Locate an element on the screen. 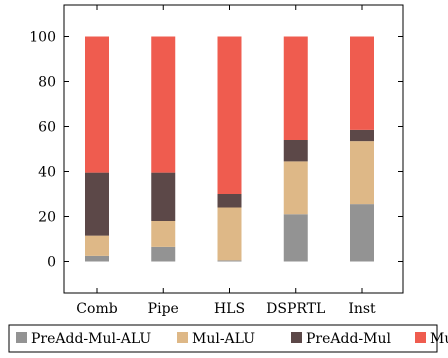 The height and width of the screenshot is (358, 448). x-tick-label-inst: Inst is located at coordinates (362, 309).